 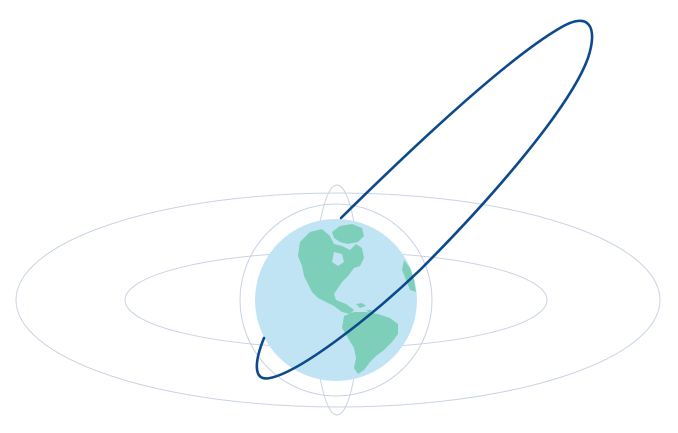 I want to click on earth-globe, so click(x=336, y=300).